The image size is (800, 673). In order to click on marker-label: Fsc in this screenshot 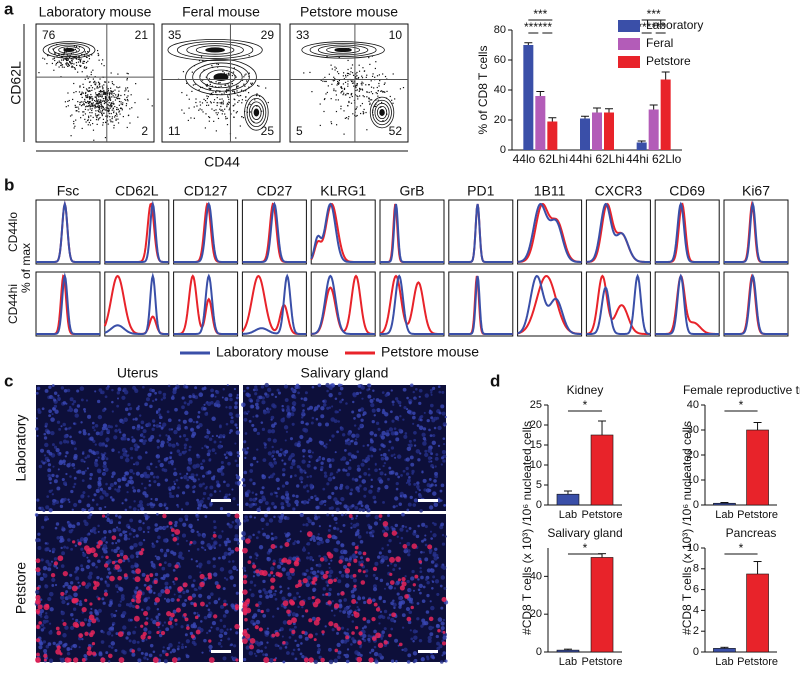, I will do `click(68, 191)`.